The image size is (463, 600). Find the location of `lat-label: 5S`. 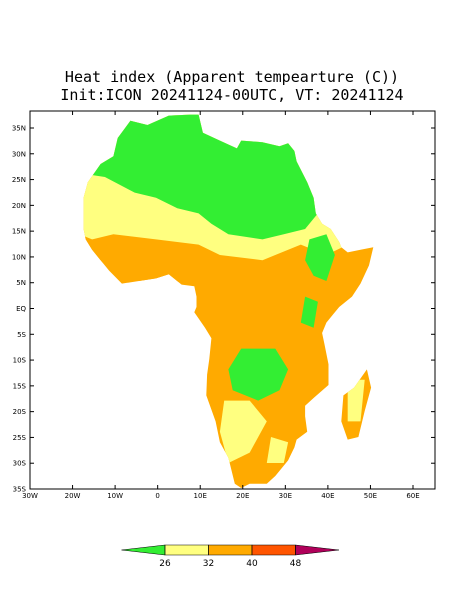

lat-label: 5S is located at coordinates (21, 335).